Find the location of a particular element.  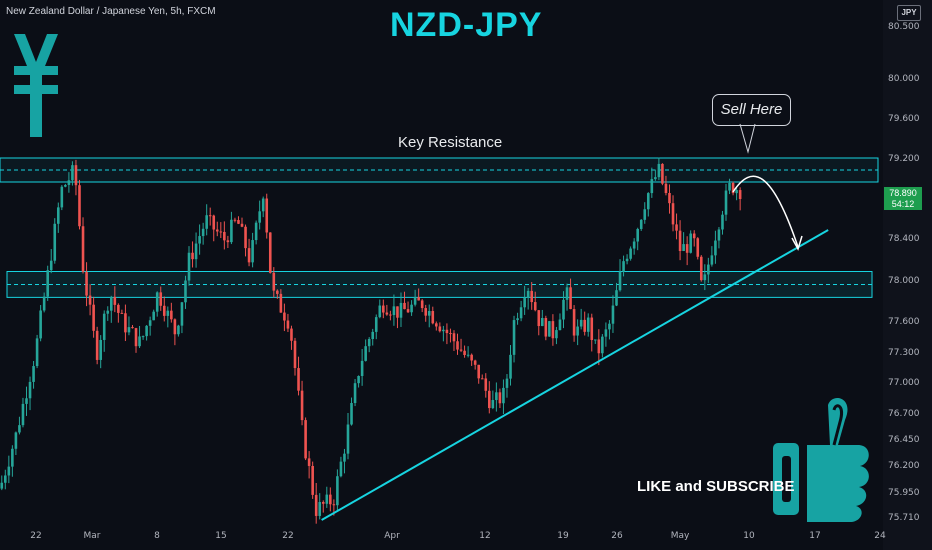

y-tick-label: 76.200 is located at coordinates (904, 466).